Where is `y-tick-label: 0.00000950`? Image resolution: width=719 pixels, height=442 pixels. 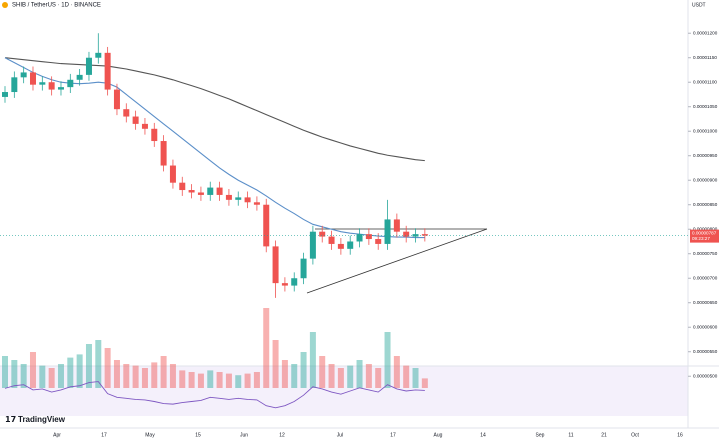 y-tick-label: 0.00000950 is located at coordinates (705, 155).